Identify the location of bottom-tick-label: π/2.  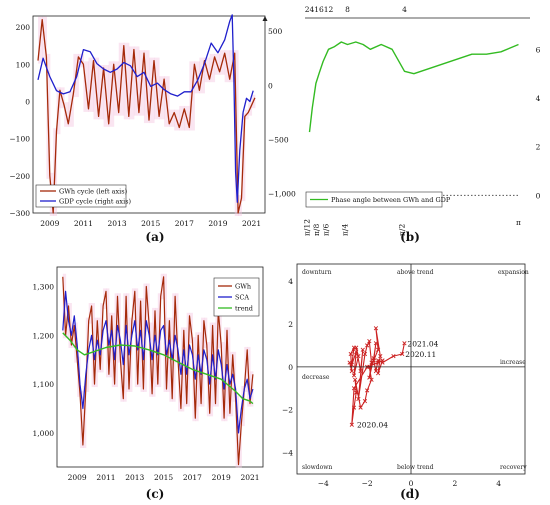
(401, 230).